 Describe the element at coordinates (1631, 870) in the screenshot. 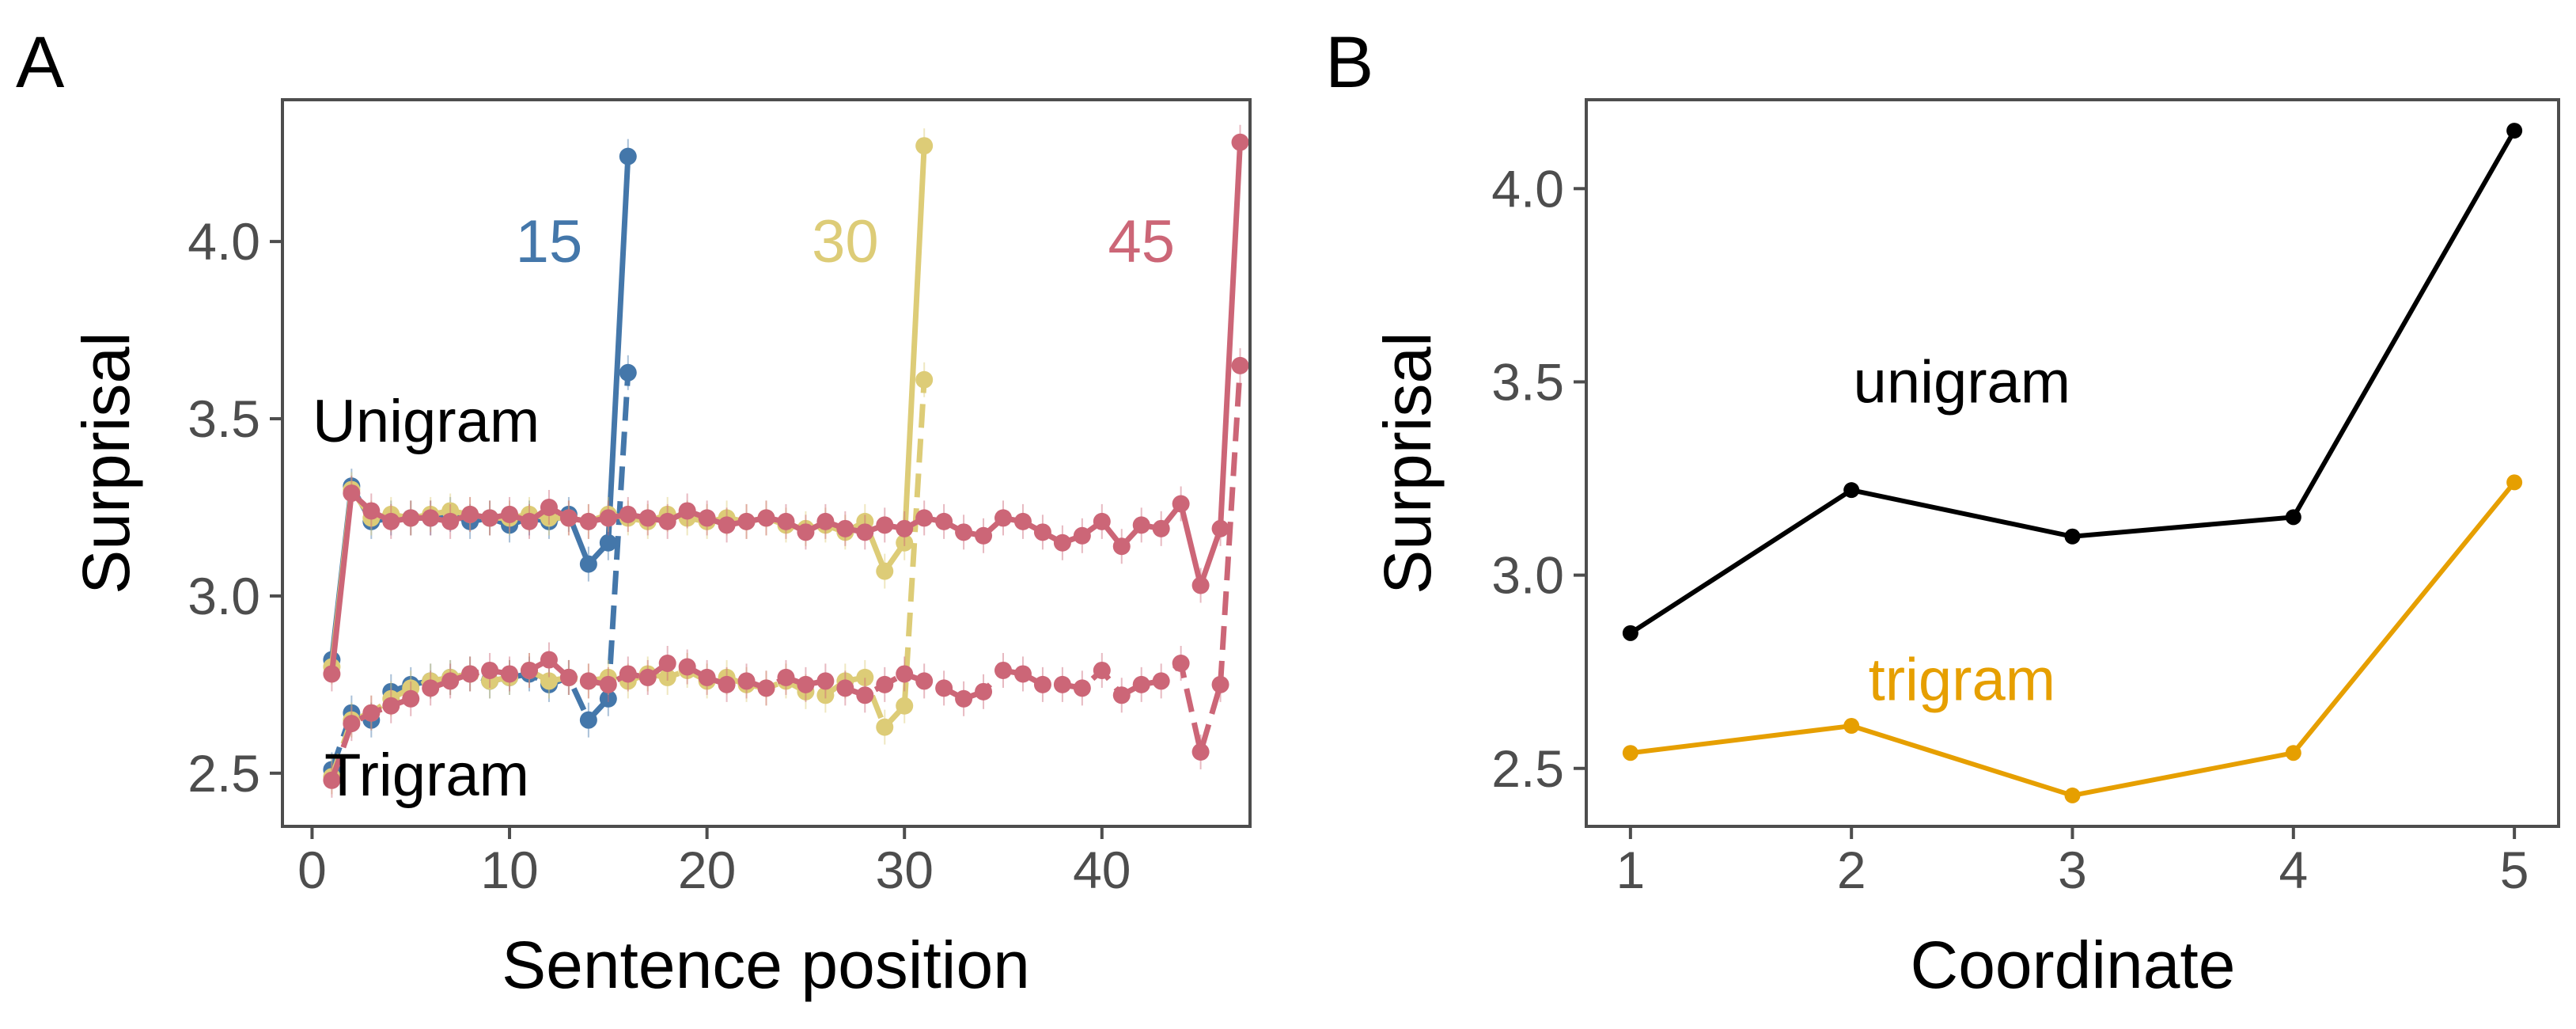

I see `panel-b-x-tick-label: 1` at that location.